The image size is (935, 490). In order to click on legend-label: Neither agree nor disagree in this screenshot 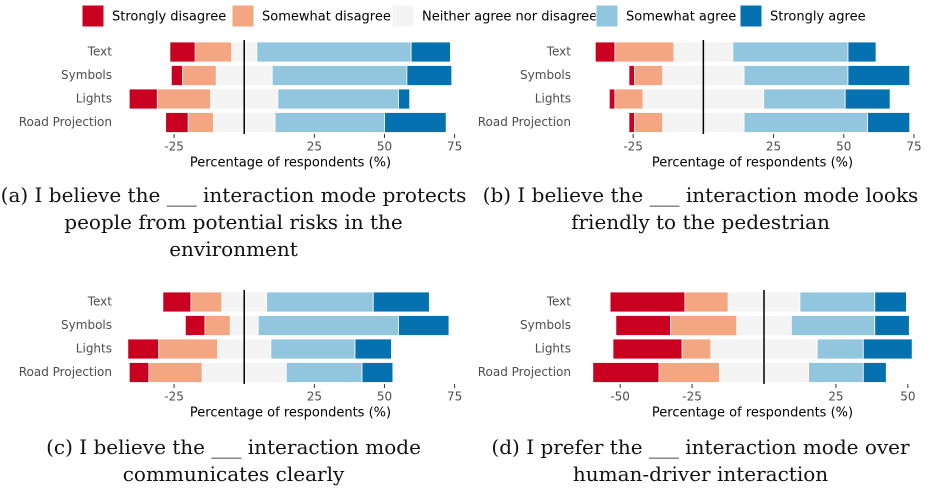, I will do `click(509, 17)`.